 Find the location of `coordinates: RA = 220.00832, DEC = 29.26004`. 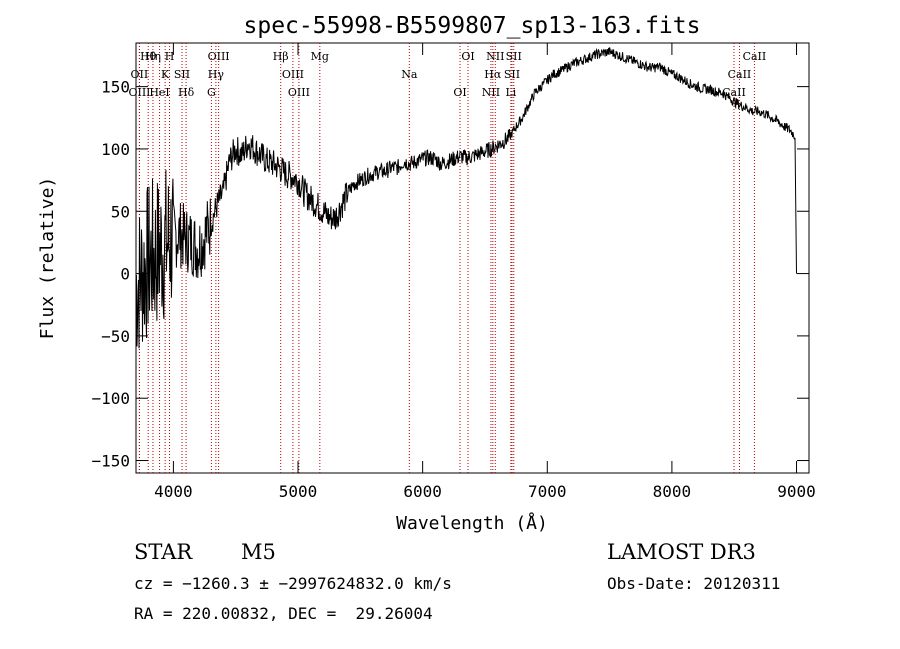

coordinates: RA = 220.00832, DEC = 29.26004 is located at coordinates (283, 613).